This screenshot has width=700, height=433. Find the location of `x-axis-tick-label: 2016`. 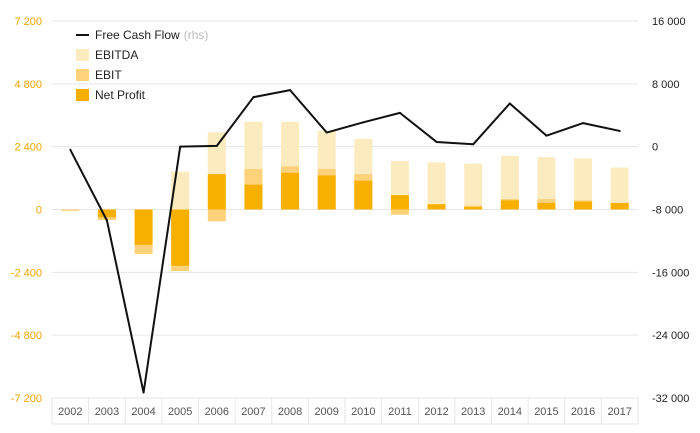

x-axis-tick-label: 2016 is located at coordinates (583, 412).